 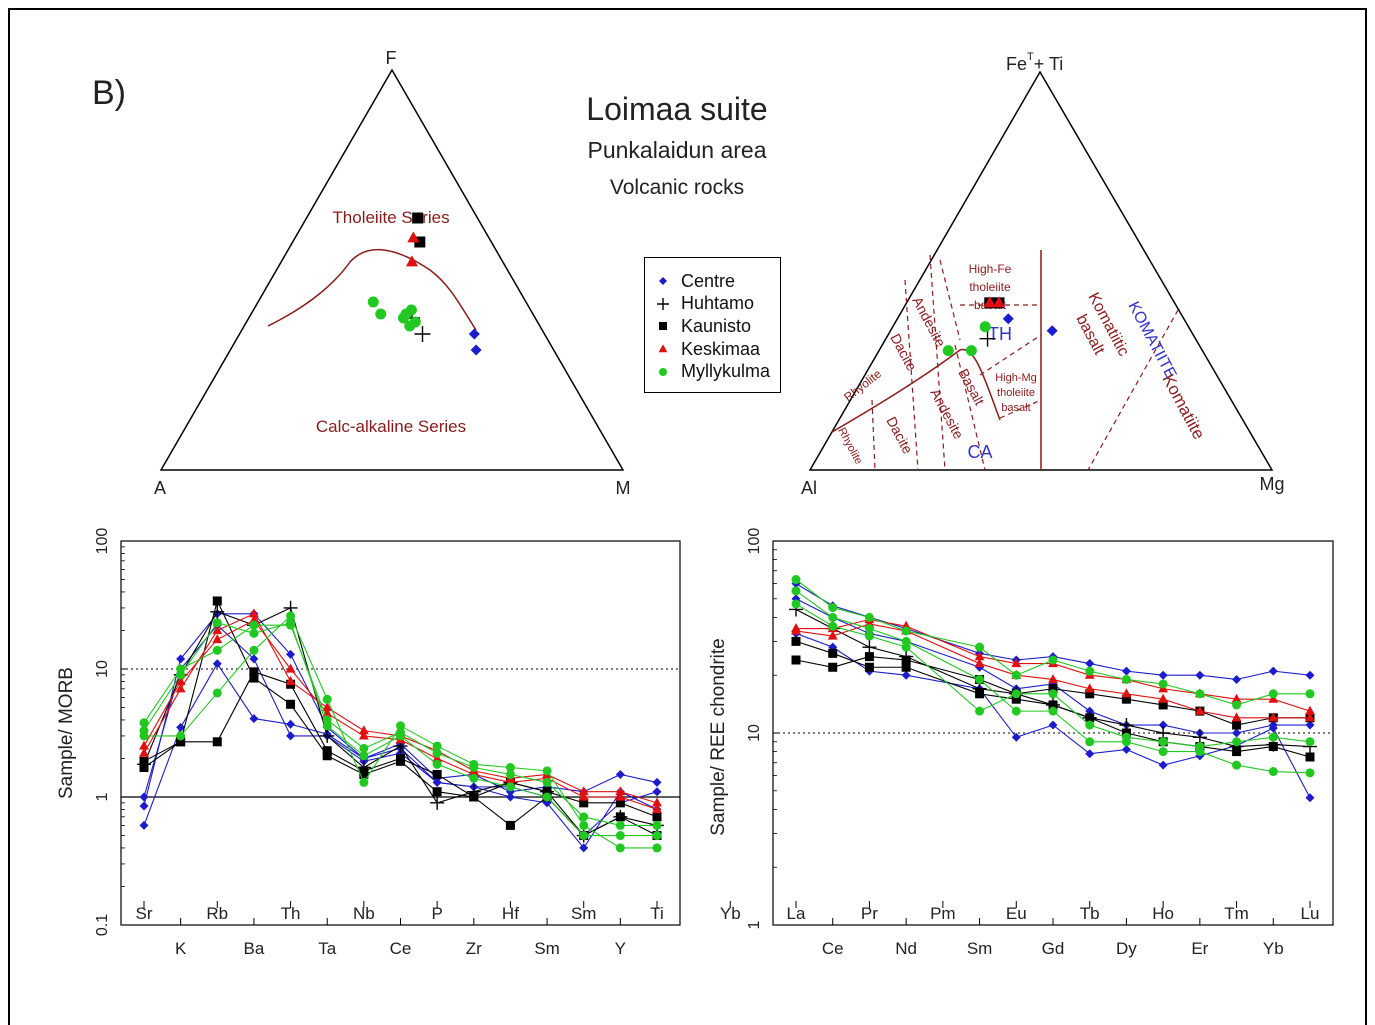 What do you see at coordinates (327, 948) in the screenshot?
I see `morb-xtick-bottom-label: Ta` at bounding box center [327, 948].